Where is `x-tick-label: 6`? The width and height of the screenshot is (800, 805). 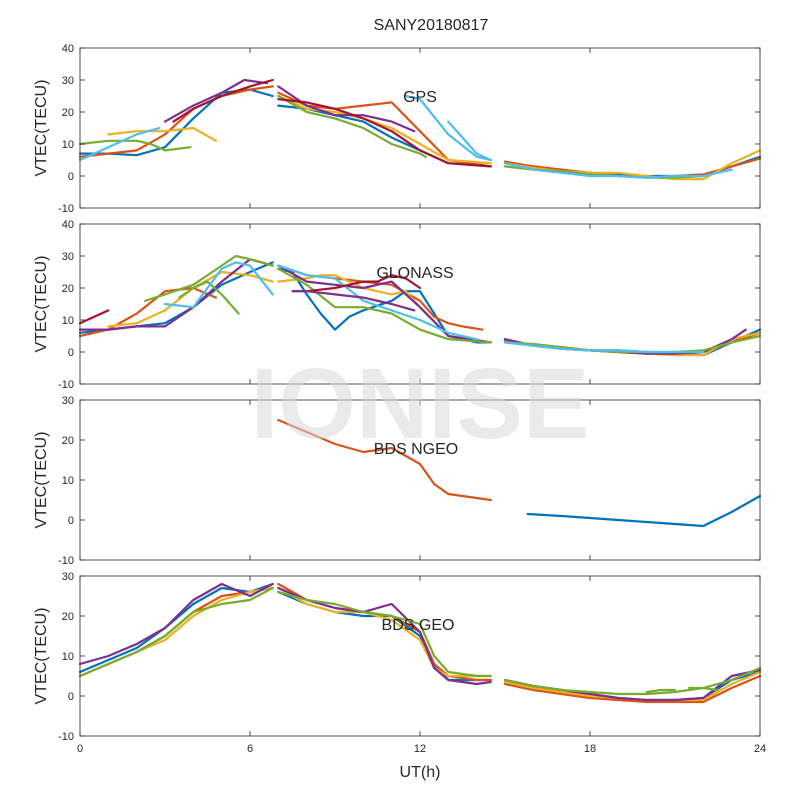
x-tick-label: 6 is located at coordinates (250, 749).